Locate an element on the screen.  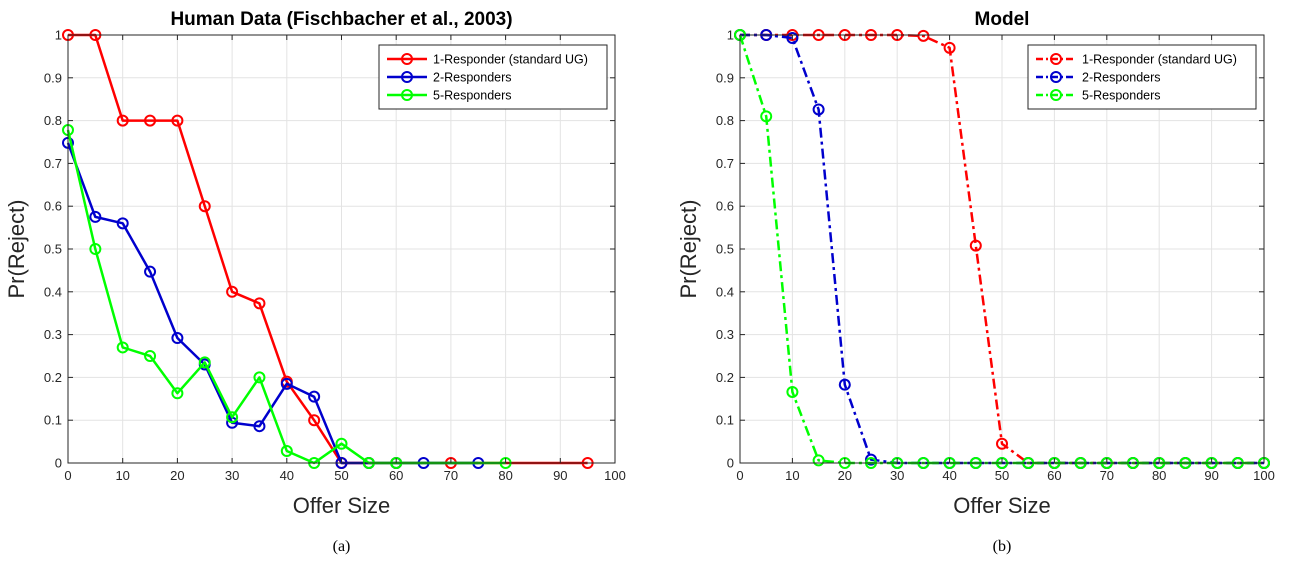
y-tick-label: 1 is located at coordinates (730, 35).